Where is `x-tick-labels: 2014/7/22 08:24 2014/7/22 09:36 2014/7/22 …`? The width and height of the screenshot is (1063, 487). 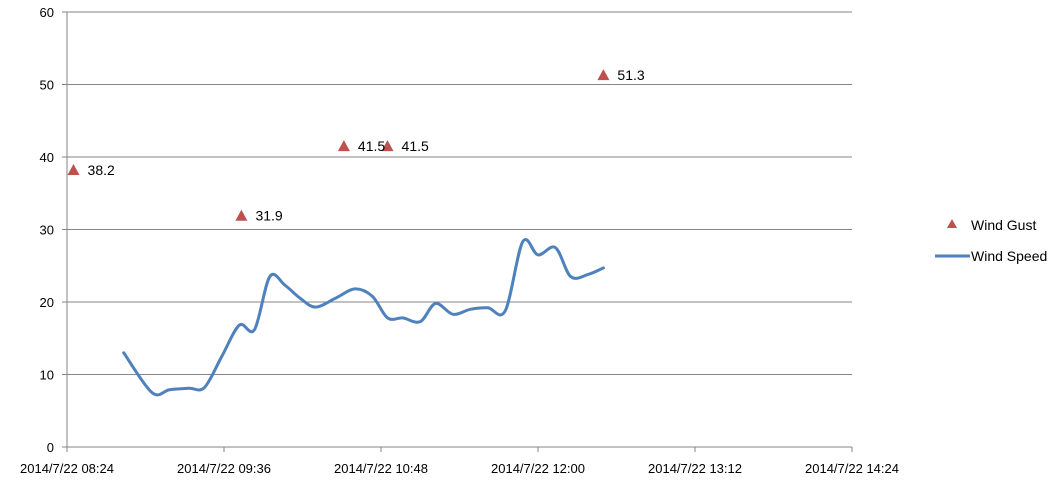 x-tick-labels: 2014/7/22 08:24 2014/7/22 09:36 2014/7/22 … is located at coordinates (459, 468).